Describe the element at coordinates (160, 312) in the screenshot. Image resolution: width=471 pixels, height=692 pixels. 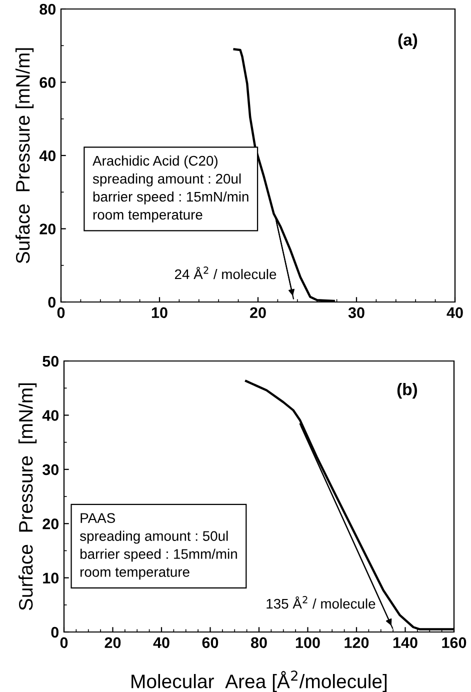
I see `x-tick-label: 10` at that location.